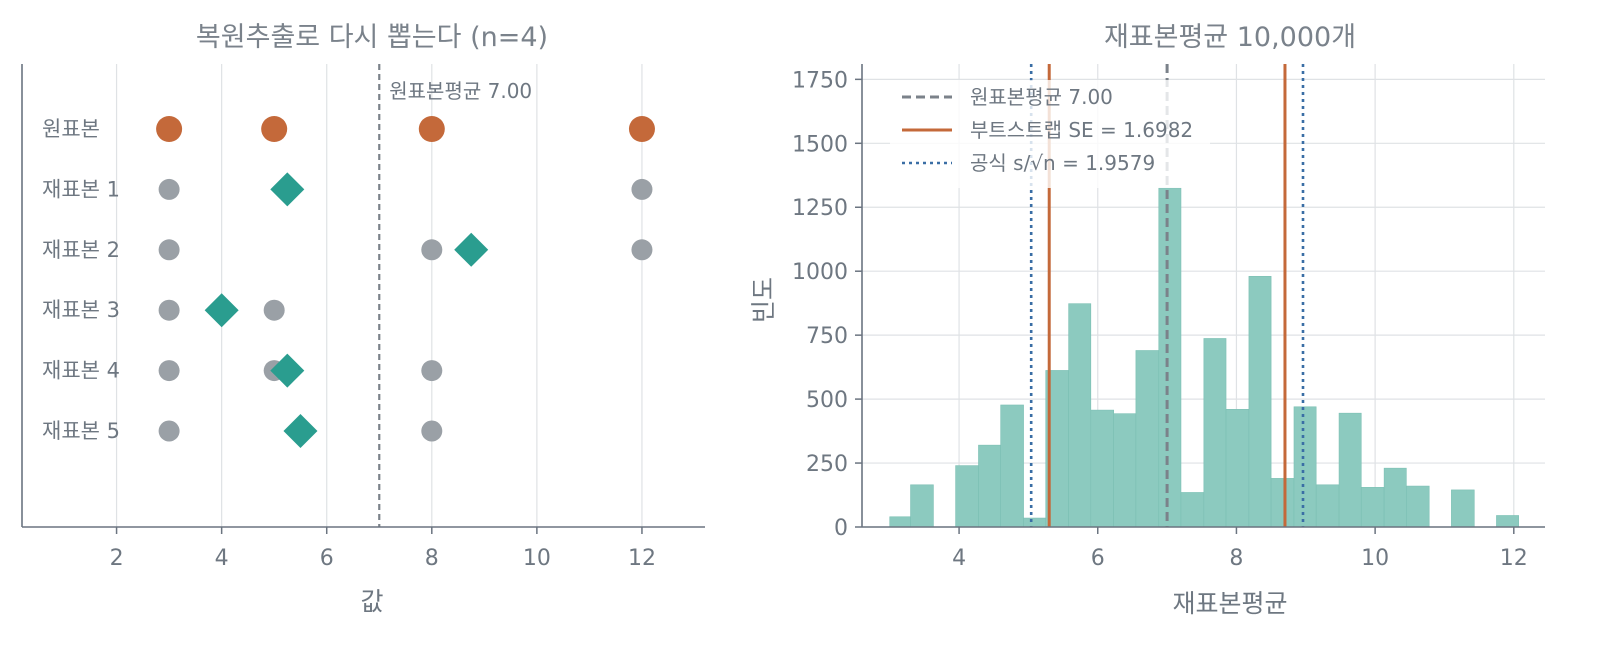 The height and width of the screenshot is (650, 1600). Describe the element at coordinates (820, 144) in the screenshot. I see `right-y-tick-label: 1500` at that location.